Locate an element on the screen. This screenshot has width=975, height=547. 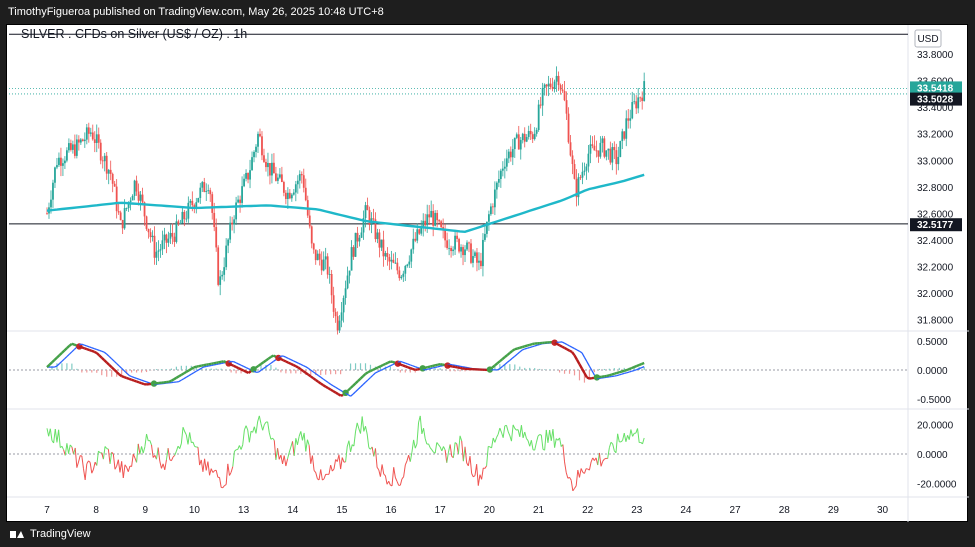
time-axis-tick: 9 is located at coordinates (146, 510).